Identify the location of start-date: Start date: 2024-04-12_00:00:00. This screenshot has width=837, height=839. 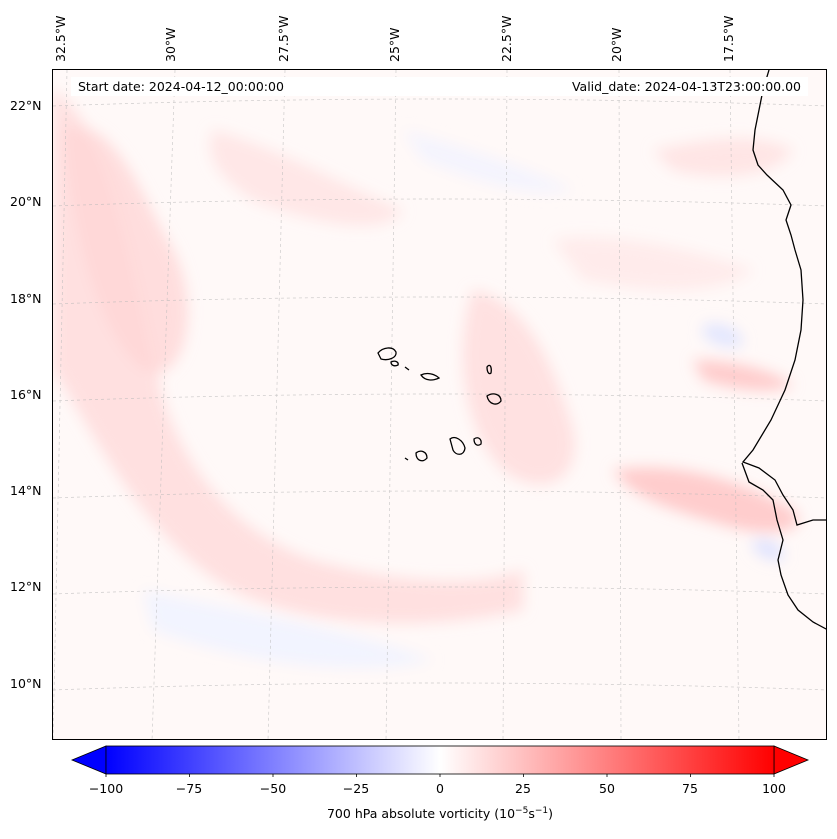
(181, 86).